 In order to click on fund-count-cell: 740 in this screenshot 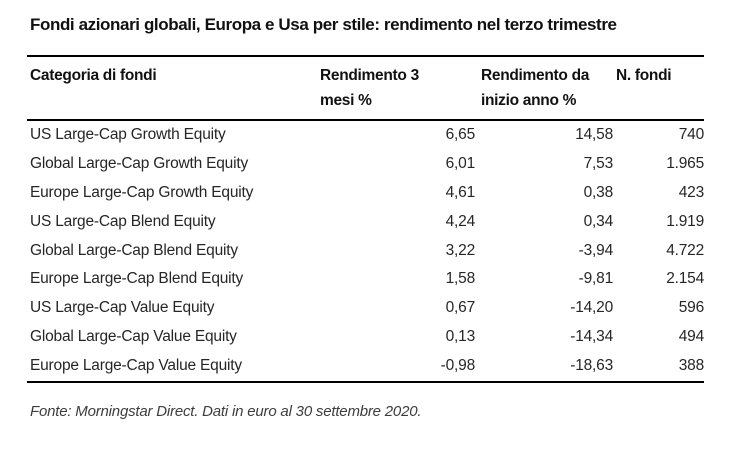, I will do `click(691, 134)`.